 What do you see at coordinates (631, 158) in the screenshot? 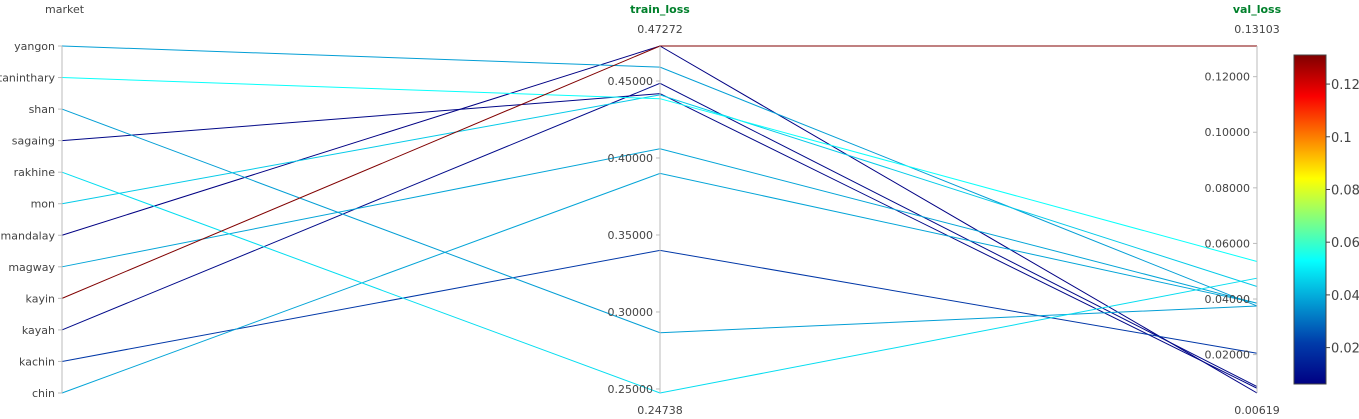
I see `tick-label-train_loss: 0.40000` at bounding box center [631, 158].